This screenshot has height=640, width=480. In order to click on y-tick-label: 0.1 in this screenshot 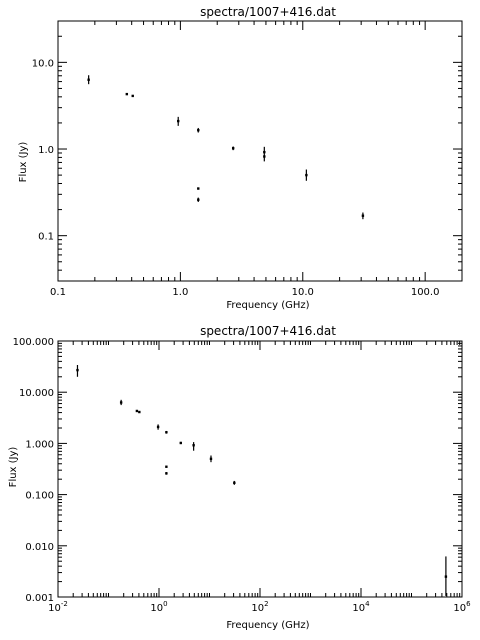, I will do `click(46, 237)`.